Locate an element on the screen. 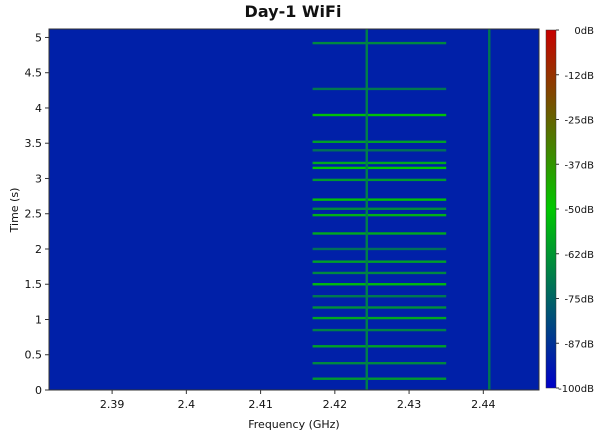 The height and width of the screenshot is (436, 599). y-tick-label: 4 is located at coordinates (38, 108).